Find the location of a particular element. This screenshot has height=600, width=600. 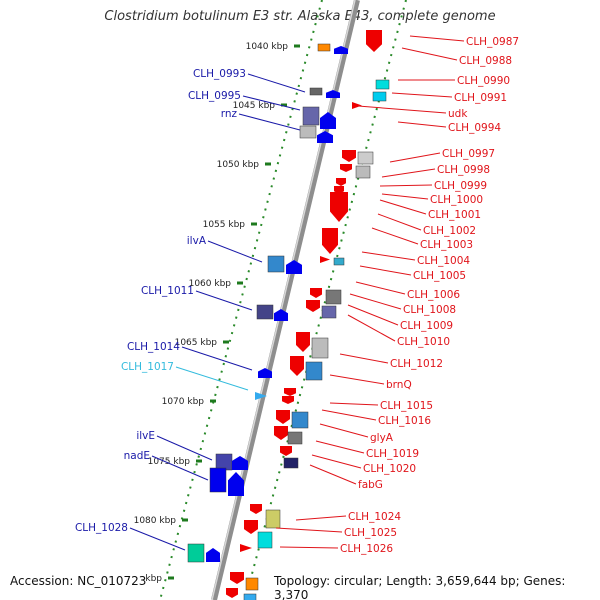

gene-label: CLH_1010 is located at coordinates (423, 342).